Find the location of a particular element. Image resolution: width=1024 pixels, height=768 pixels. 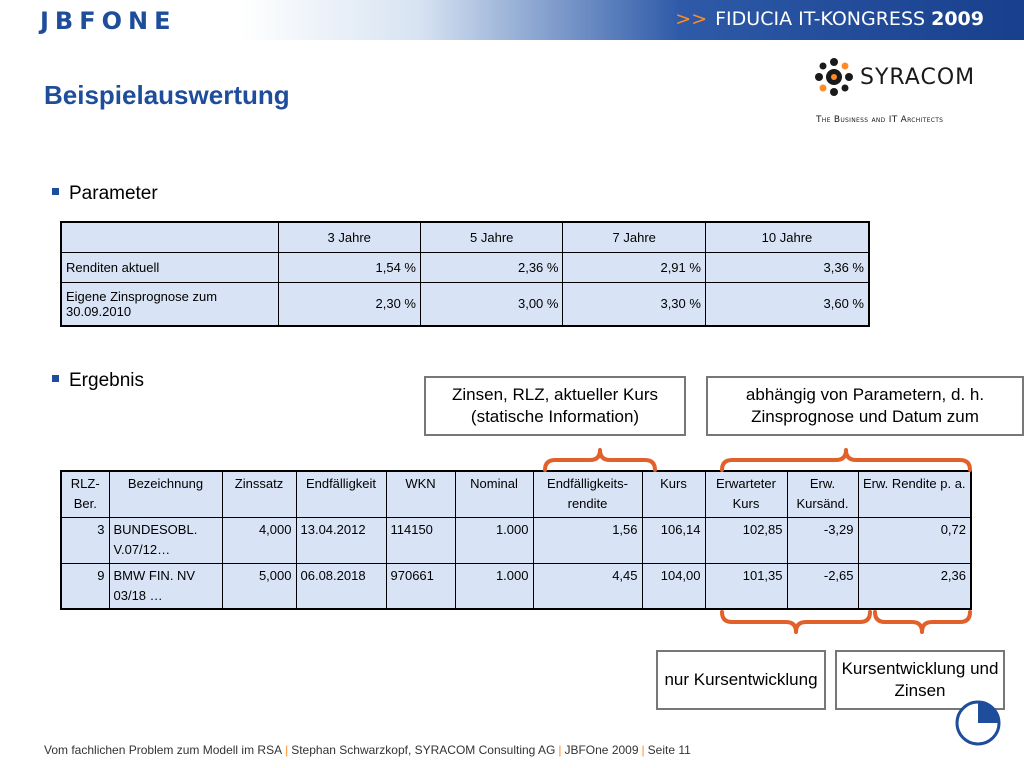

table-header-cell: Nominal is located at coordinates (494, 494).